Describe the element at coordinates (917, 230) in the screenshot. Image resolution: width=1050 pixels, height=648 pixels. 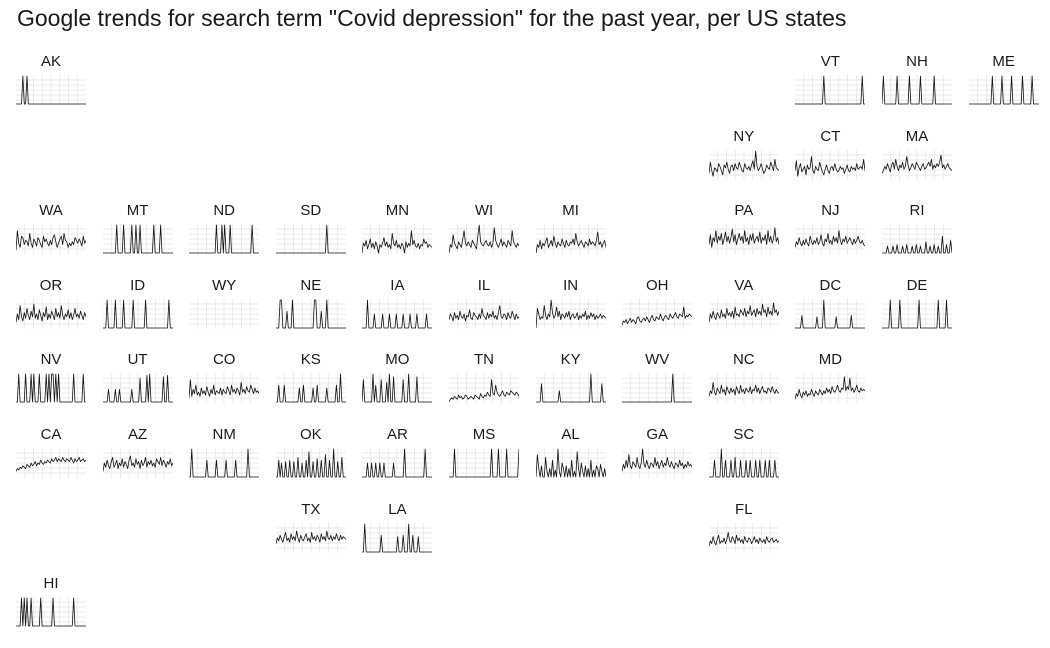
I see `facet-ri: RI` at that location.